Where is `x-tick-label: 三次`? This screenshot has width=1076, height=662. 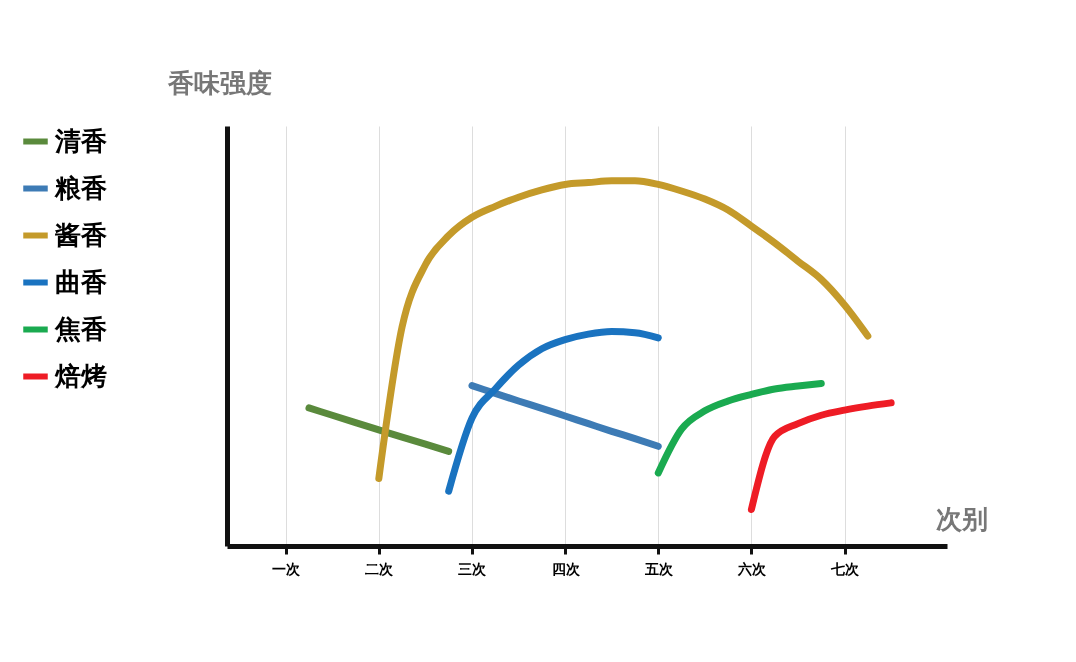 x-tick-label: 三次 is located at coordinates (473, 568).